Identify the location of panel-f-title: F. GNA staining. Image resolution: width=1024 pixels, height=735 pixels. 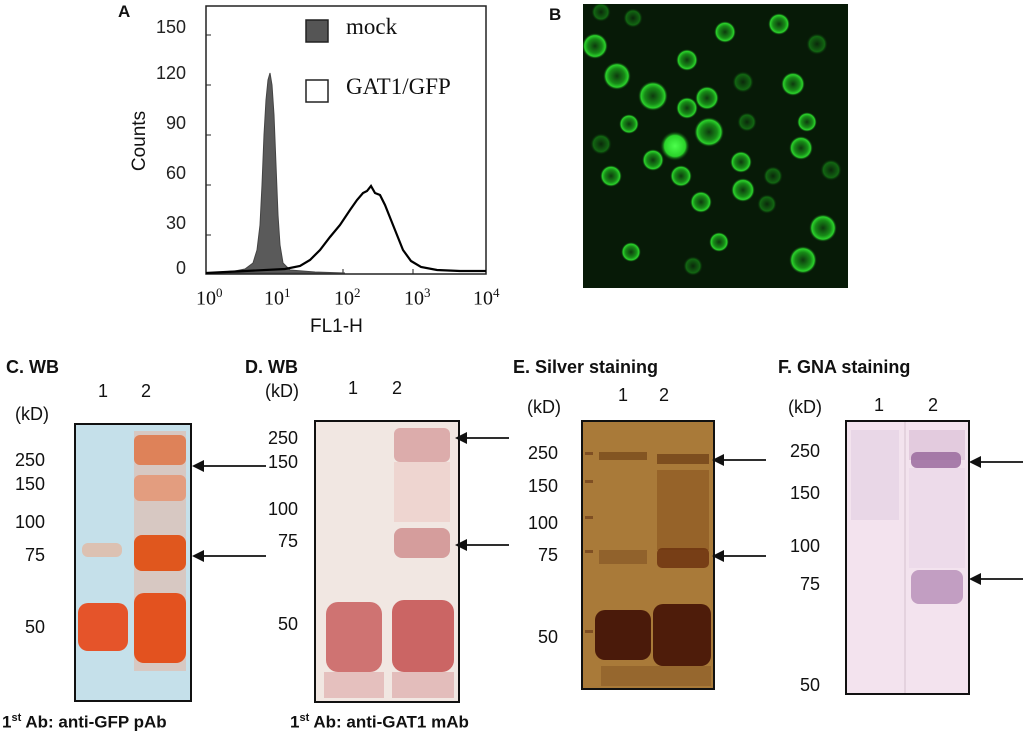
(844, 367).